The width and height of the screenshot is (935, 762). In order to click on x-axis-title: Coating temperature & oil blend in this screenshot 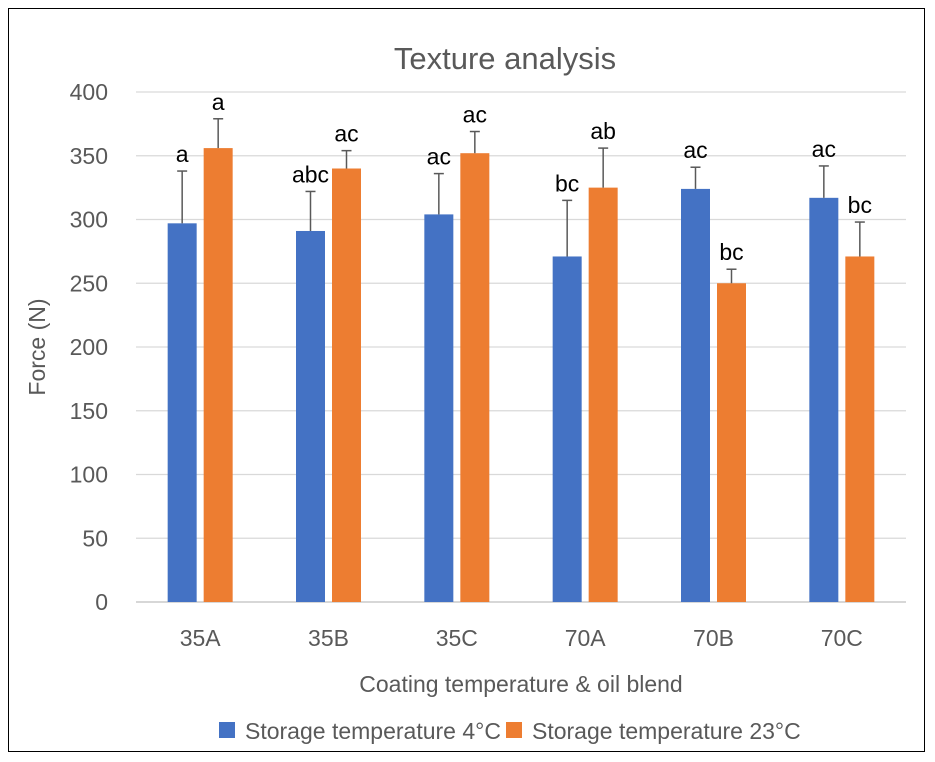, I will do `click(520, 684)`.